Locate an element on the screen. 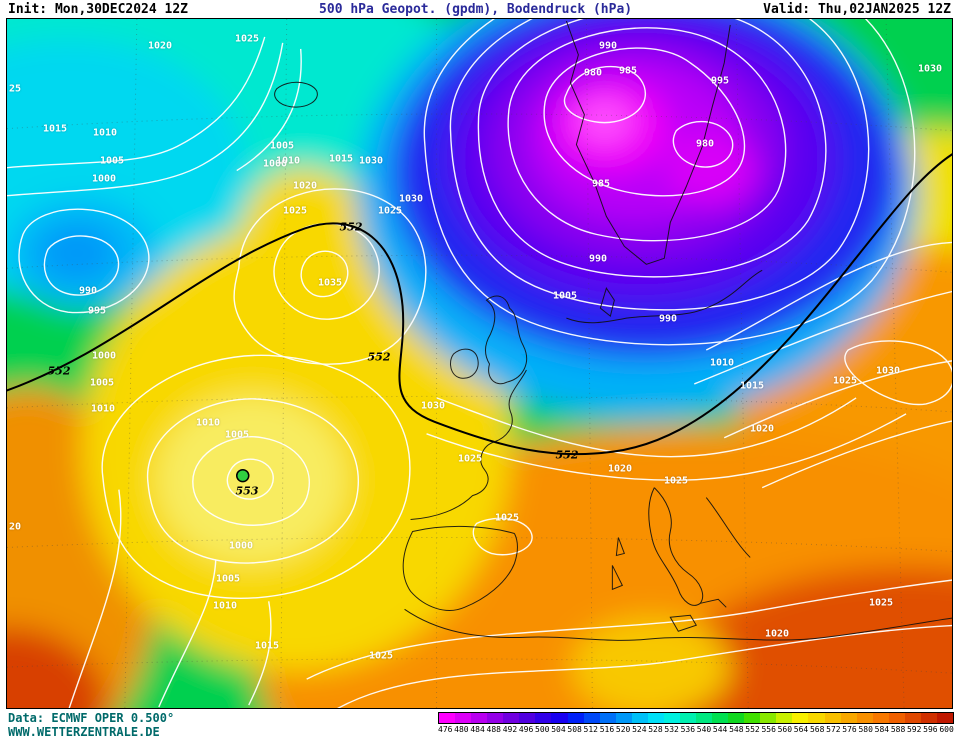  legend-tick-label: 560 is located at coordinates (785, 729).